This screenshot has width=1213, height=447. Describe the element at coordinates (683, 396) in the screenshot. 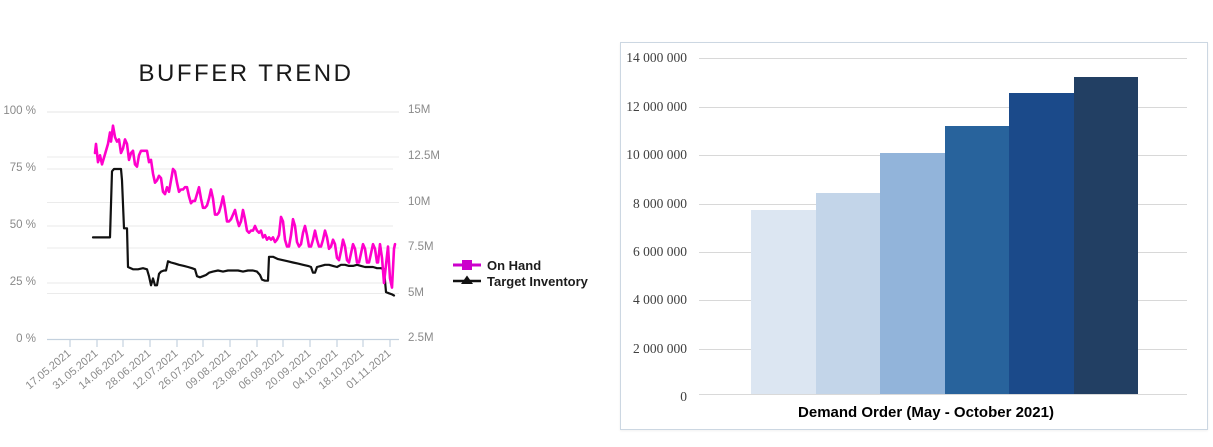

I see `bar-y-tick-0: 0` at that location.